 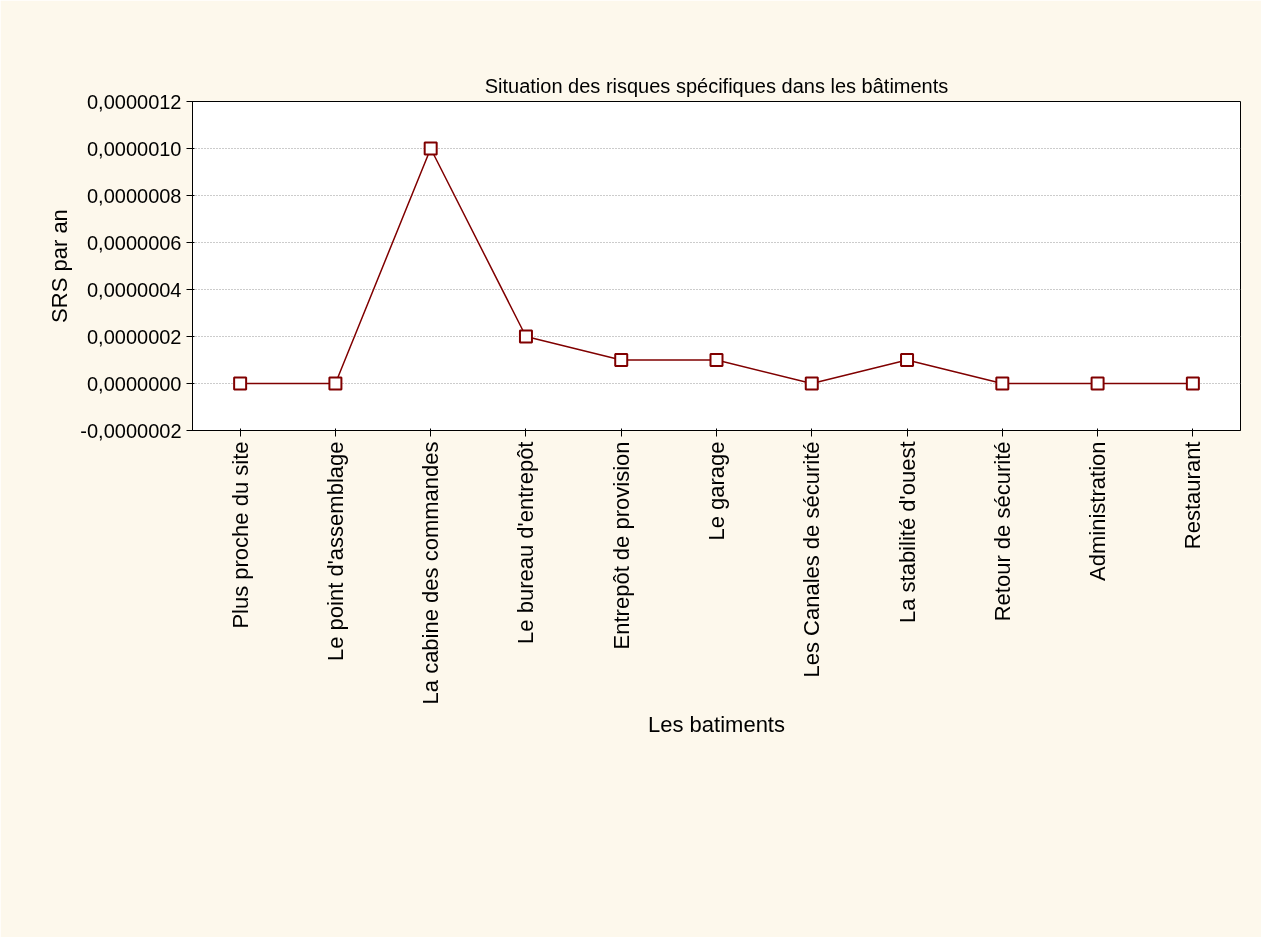 What do you see at coordinates (526, 542) in the screenshot?
I see `x-tick-label: Le bureau d'entrepôt` at bounding box center [526, 542].